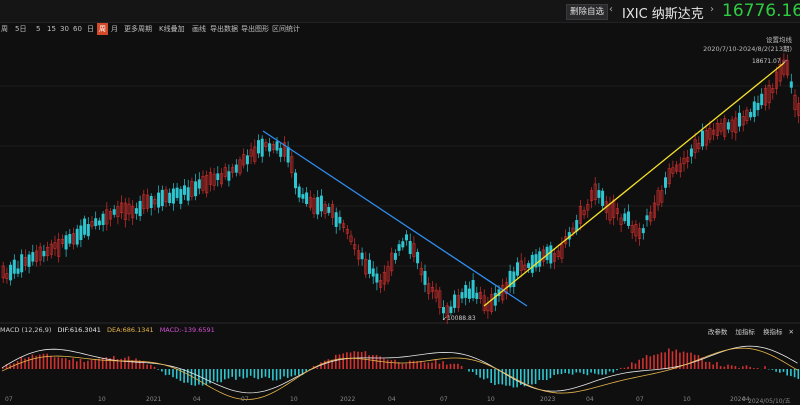  What do you see at coordinates (773, 332) in the screenshot?
I see `switch-indicator-button: 换指标` at bounding box center [773, 332].